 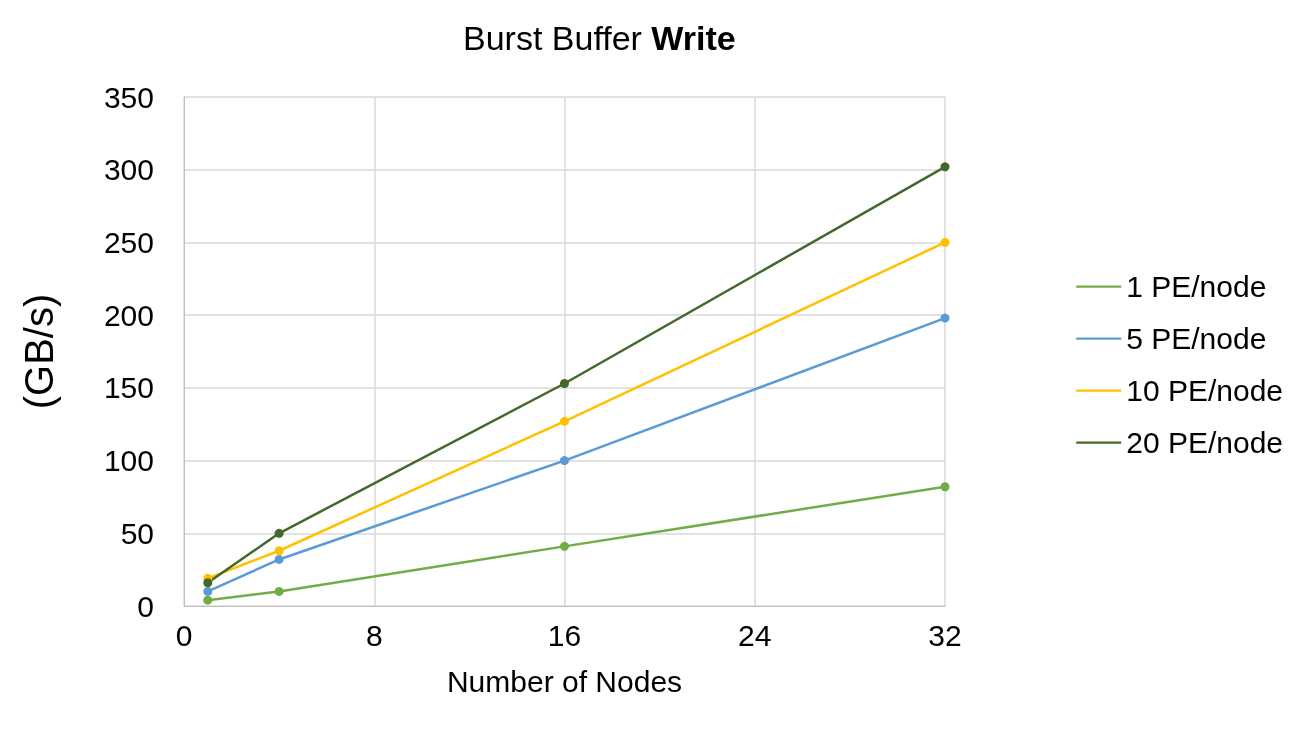 What do you see at coordinates (945, 635) in the screenshot?
I see `x-tick-label: 32` at bounding box center [945, 635].